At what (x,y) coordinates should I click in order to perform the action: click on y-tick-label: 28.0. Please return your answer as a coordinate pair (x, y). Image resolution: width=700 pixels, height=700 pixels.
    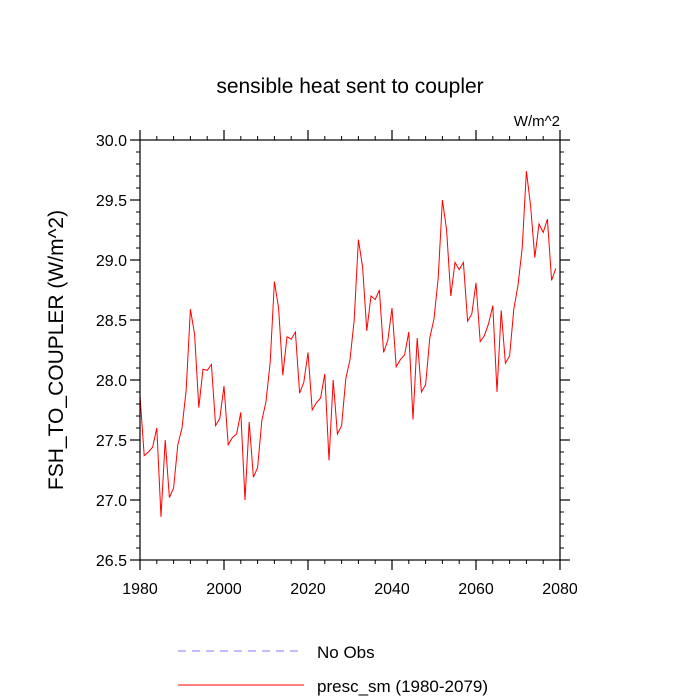
    Looking at the image, I should click on (111, 381).